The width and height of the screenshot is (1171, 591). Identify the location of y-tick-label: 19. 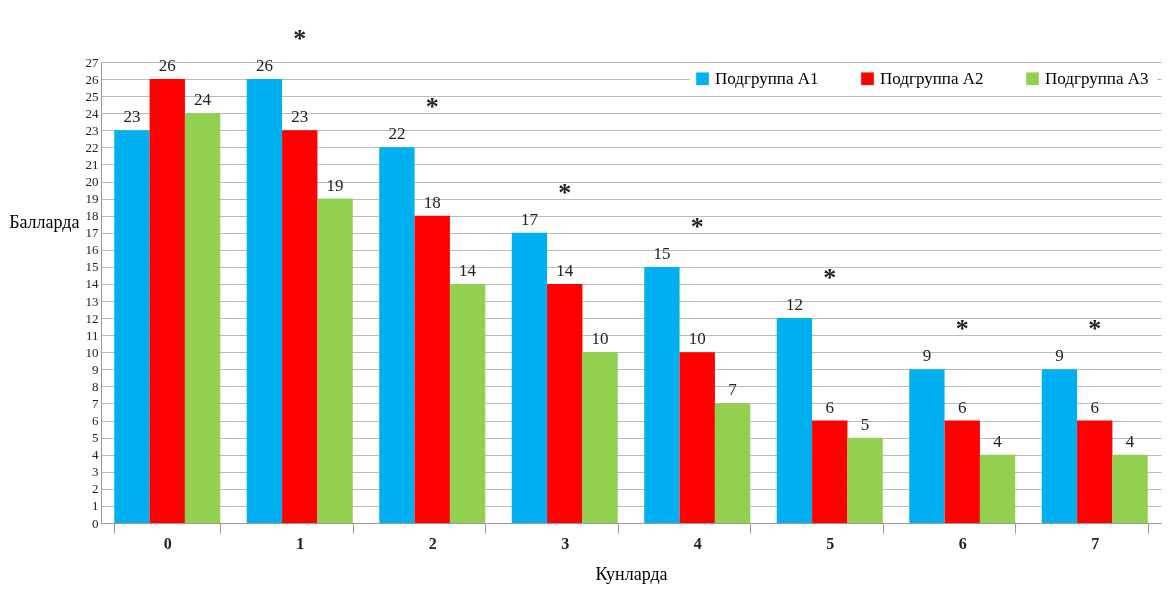
(92, 199).